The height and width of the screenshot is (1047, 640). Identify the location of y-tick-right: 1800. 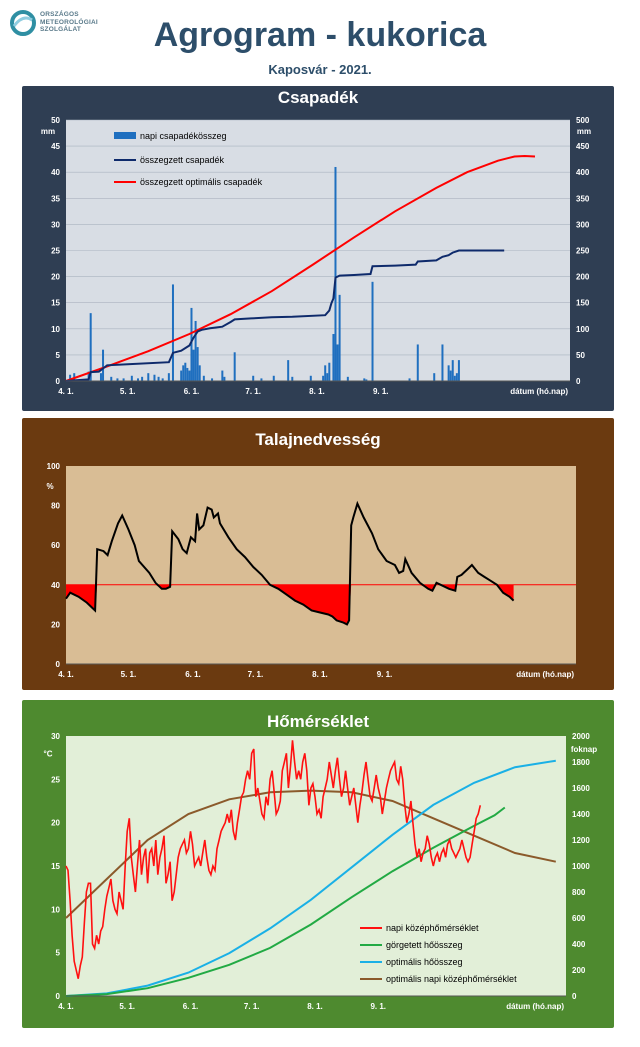
(581, 762).